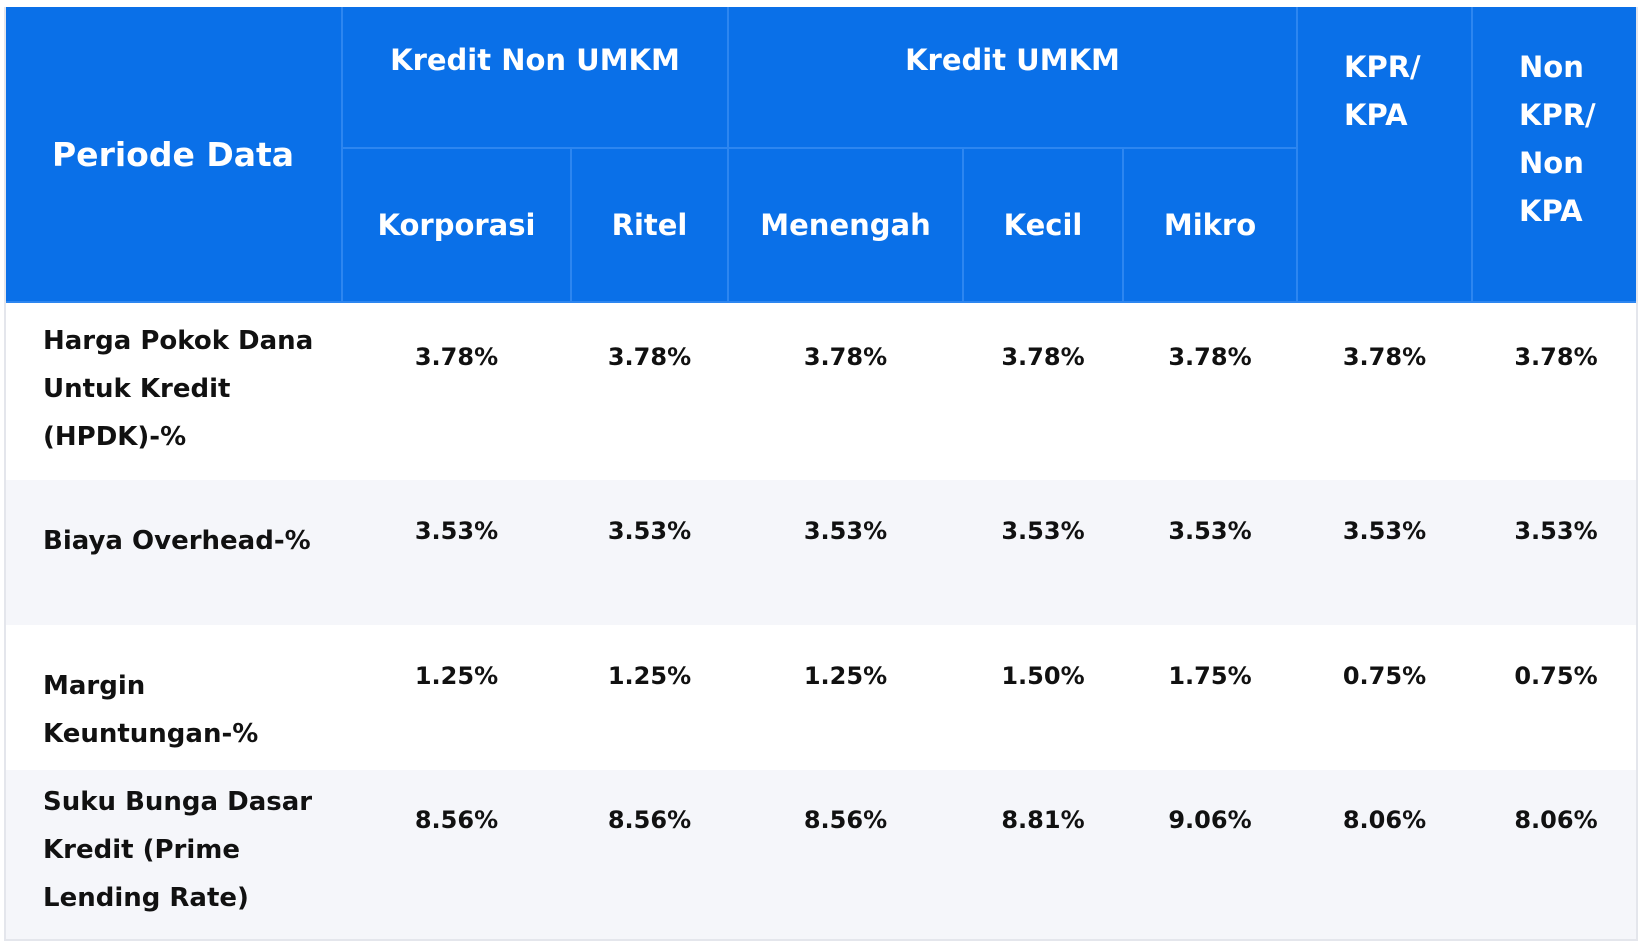  What do you see at coordinates (1210, 225) in the screenshot?
I see `sub-header: Mikro` at bounding box center [1210, 225].